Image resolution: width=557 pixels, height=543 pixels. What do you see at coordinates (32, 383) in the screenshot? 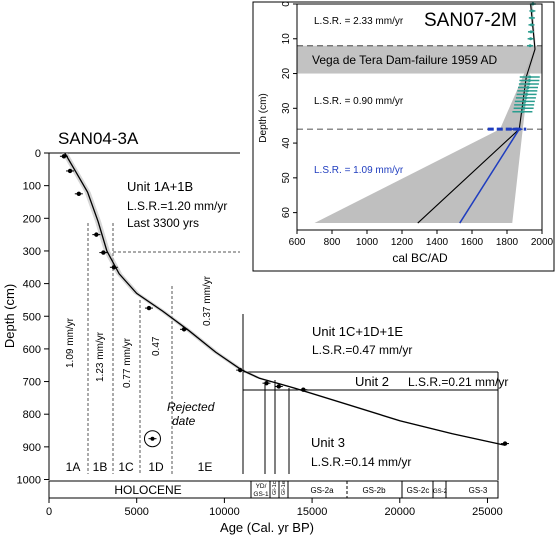
I see `main-y-tick-label: 700` at bounding box center [32, 383].